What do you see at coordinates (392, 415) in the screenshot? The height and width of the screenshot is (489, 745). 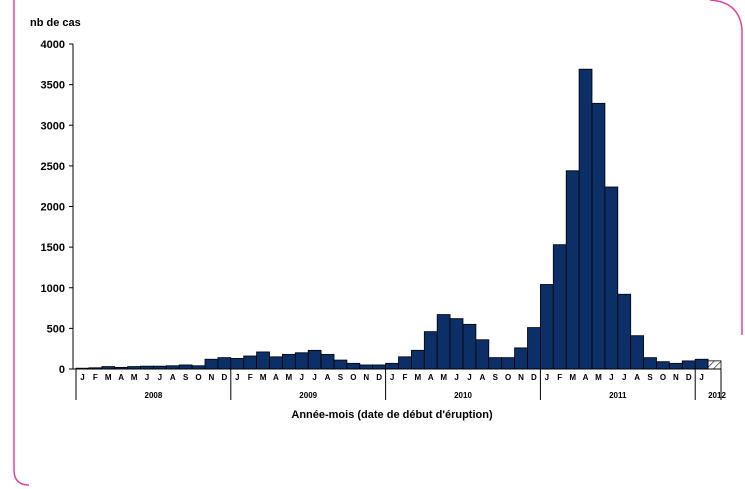 I see `x-axis-title: Année-mois (date de début d'éruption)` at bounding box center [392, 415].